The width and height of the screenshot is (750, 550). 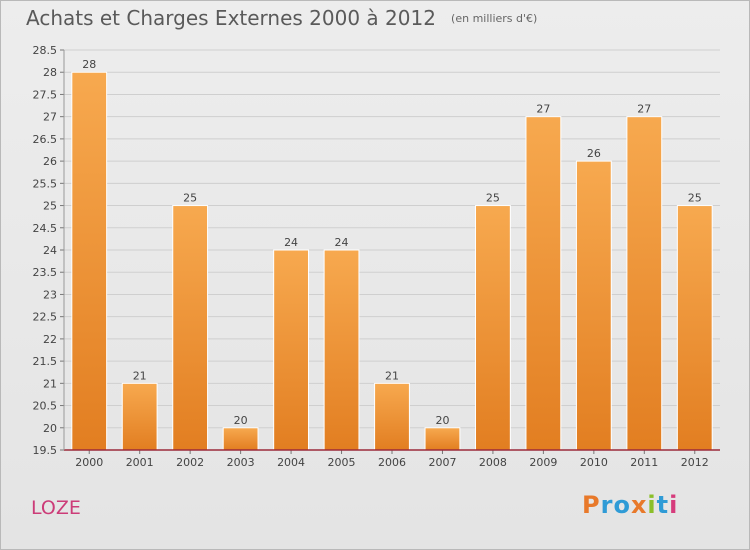 What do you see at coordinates (341, 350) in the screenshot?
I see `bar-2005` at bounding box center [341, 350].